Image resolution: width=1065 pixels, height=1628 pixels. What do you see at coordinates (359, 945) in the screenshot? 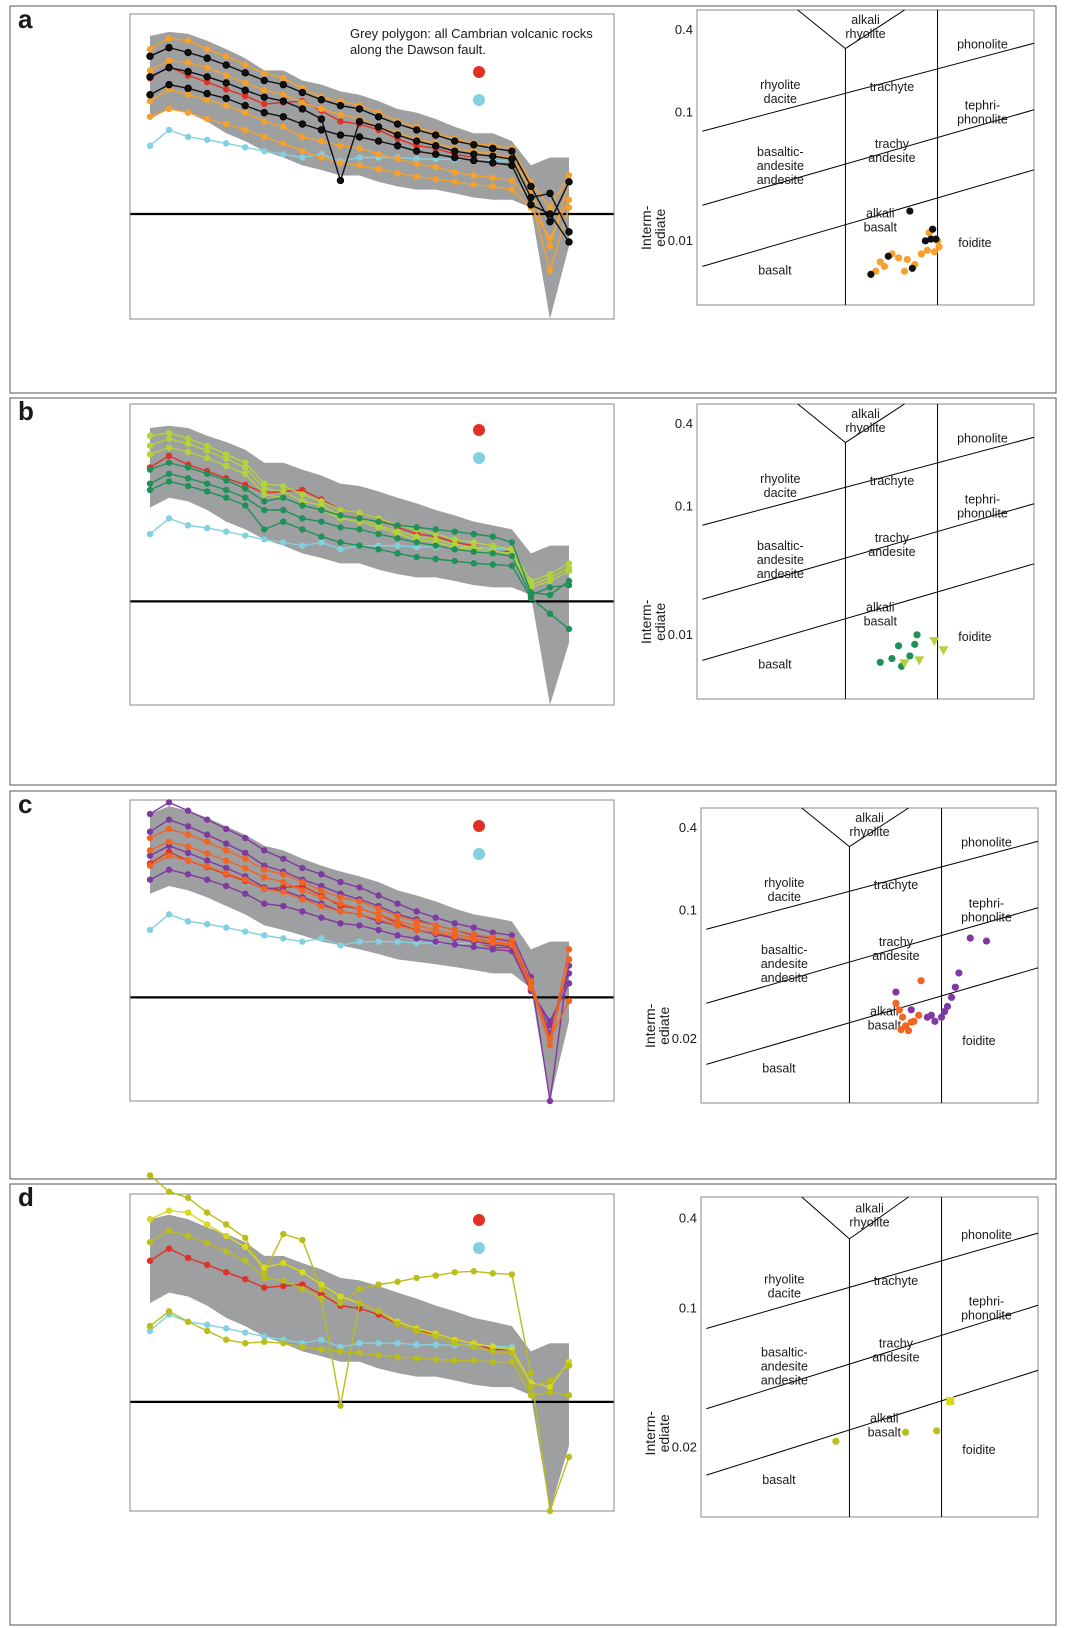
I see `series-purple` at bounding box center [359, 945].